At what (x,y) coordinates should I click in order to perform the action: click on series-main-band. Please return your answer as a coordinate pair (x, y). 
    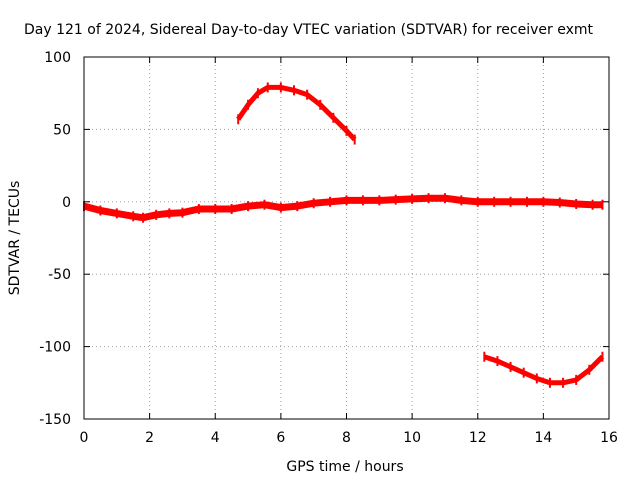
    Looking at the image, I should click on (343, 208).